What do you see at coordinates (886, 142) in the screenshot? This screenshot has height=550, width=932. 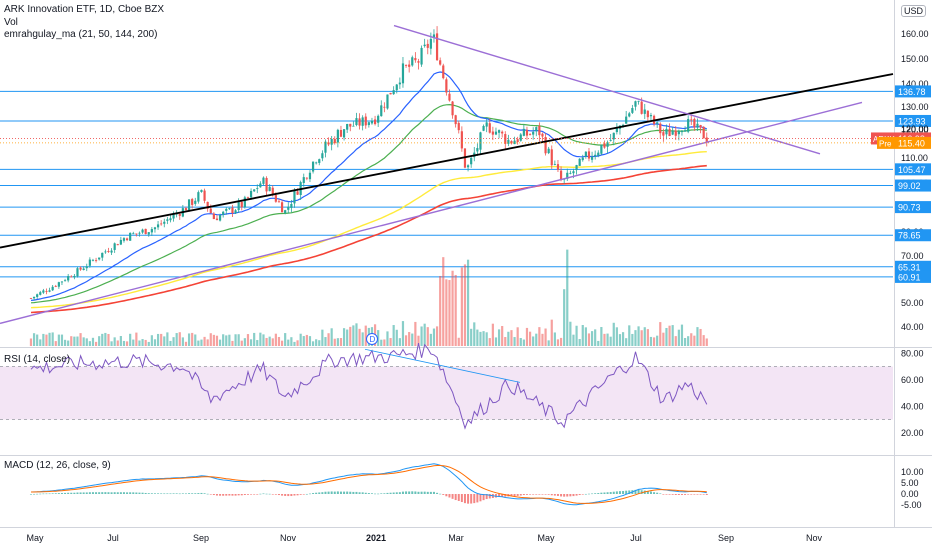 I see `premarket-tag` at bounding box center [886, 142].